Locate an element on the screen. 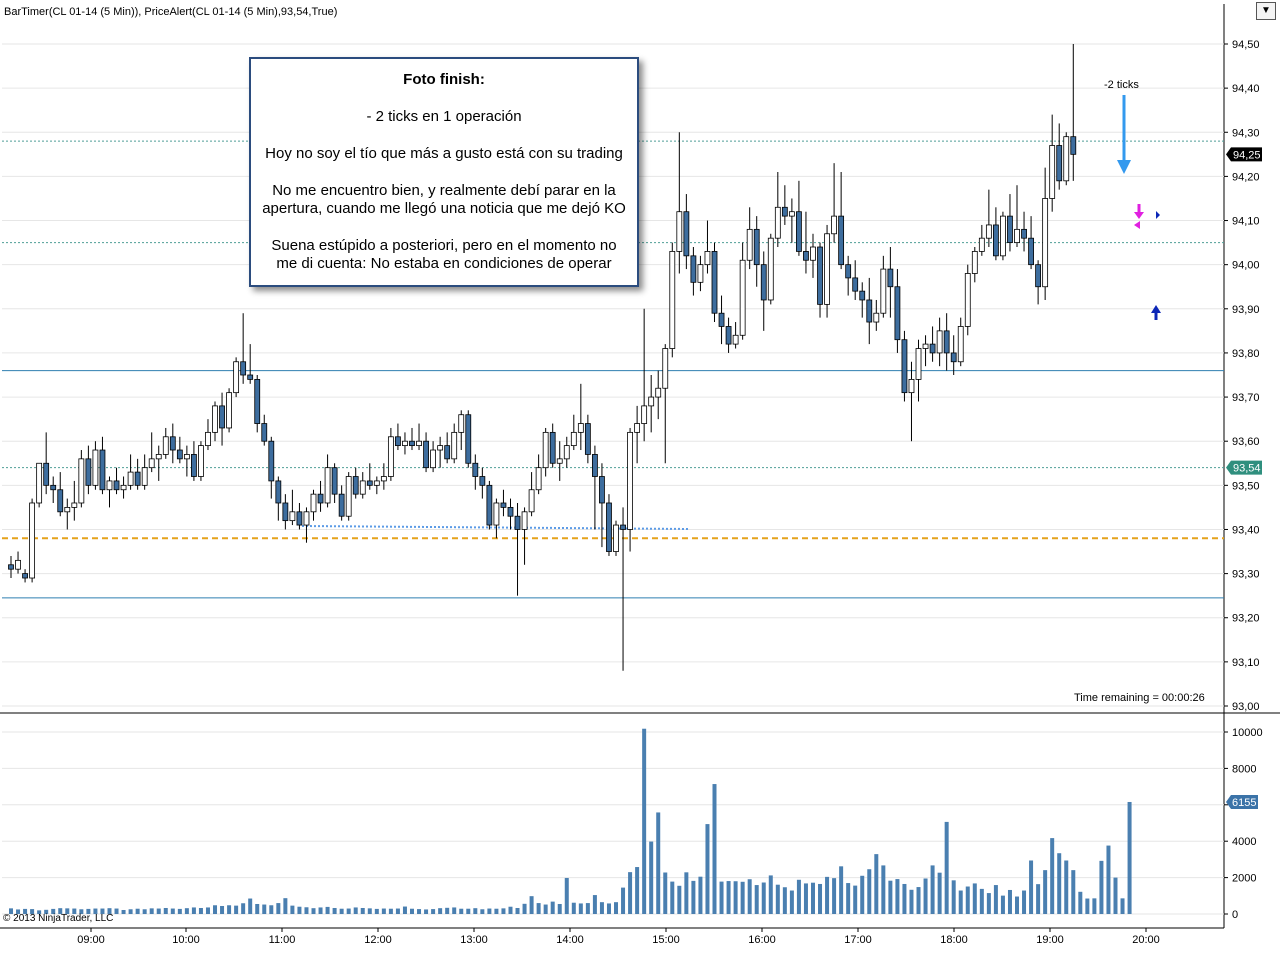 This screenshot has height=953, width=1280. time-tick-label: 17:00 is located at coordinates (858, 940).